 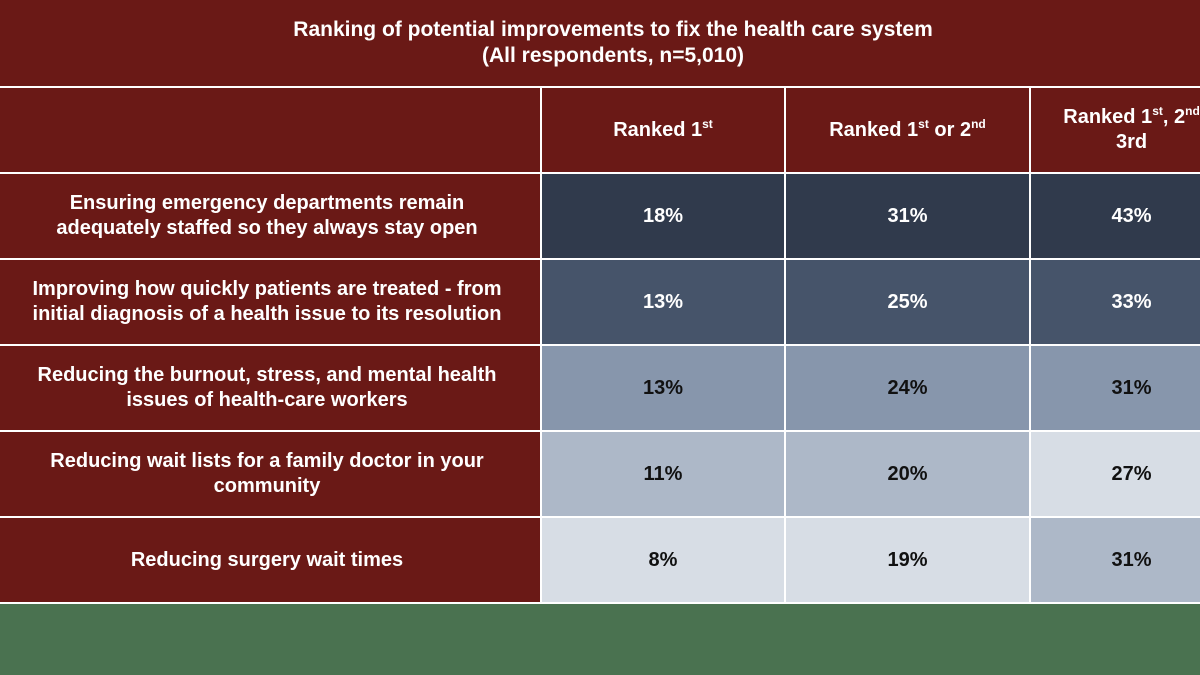 I want to click on col-line2: 3rd, so click(x=1131, y=142).